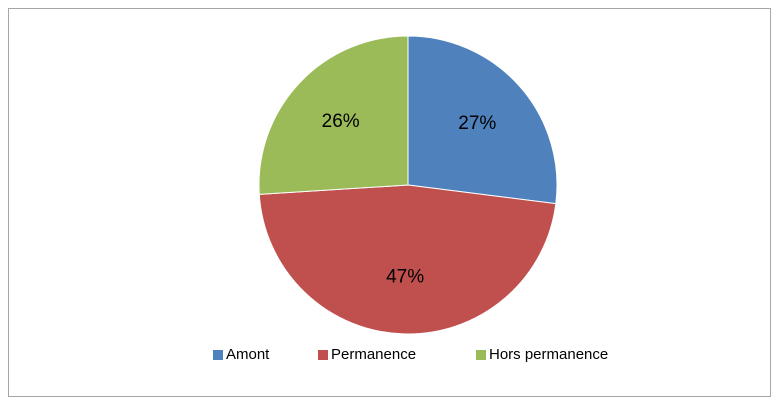  Describe the element at coordinates (477, 123) in the screenshot. I see `value-label: 27%` at that location.